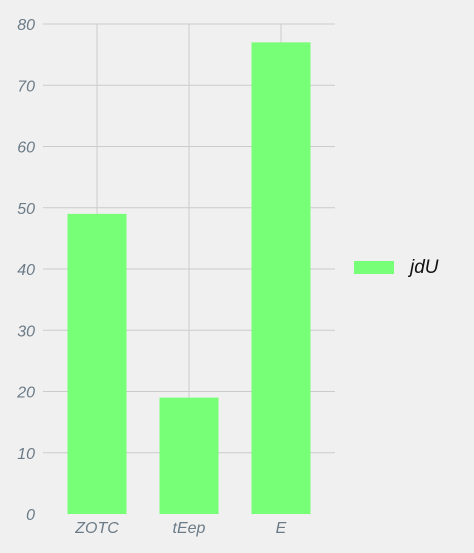 Image resolution: width=474 pixels, height=553 pixels. I want to click on bar-ZOTC, so click(97, 363).